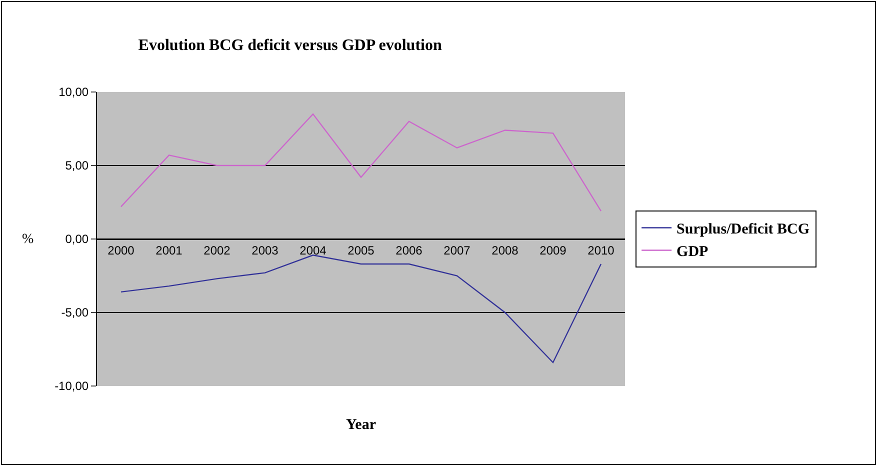  Describe the element at coordinates (265, 250) in the screenshot. I see `x-tick-label: 2003` at that location.